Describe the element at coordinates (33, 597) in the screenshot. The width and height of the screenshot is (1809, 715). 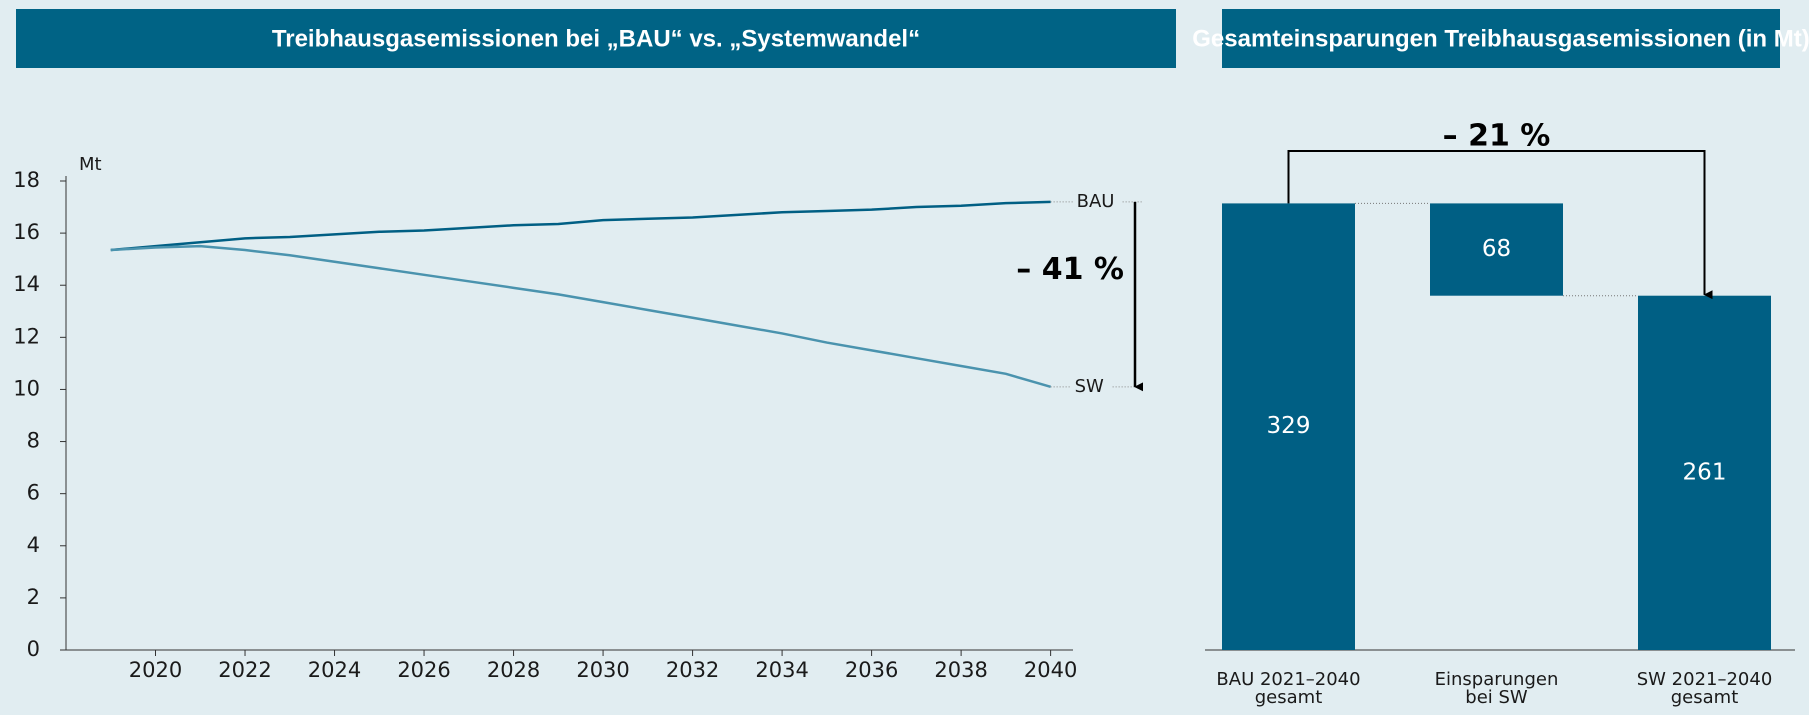
I see `y-tick-label: 2` at that location.